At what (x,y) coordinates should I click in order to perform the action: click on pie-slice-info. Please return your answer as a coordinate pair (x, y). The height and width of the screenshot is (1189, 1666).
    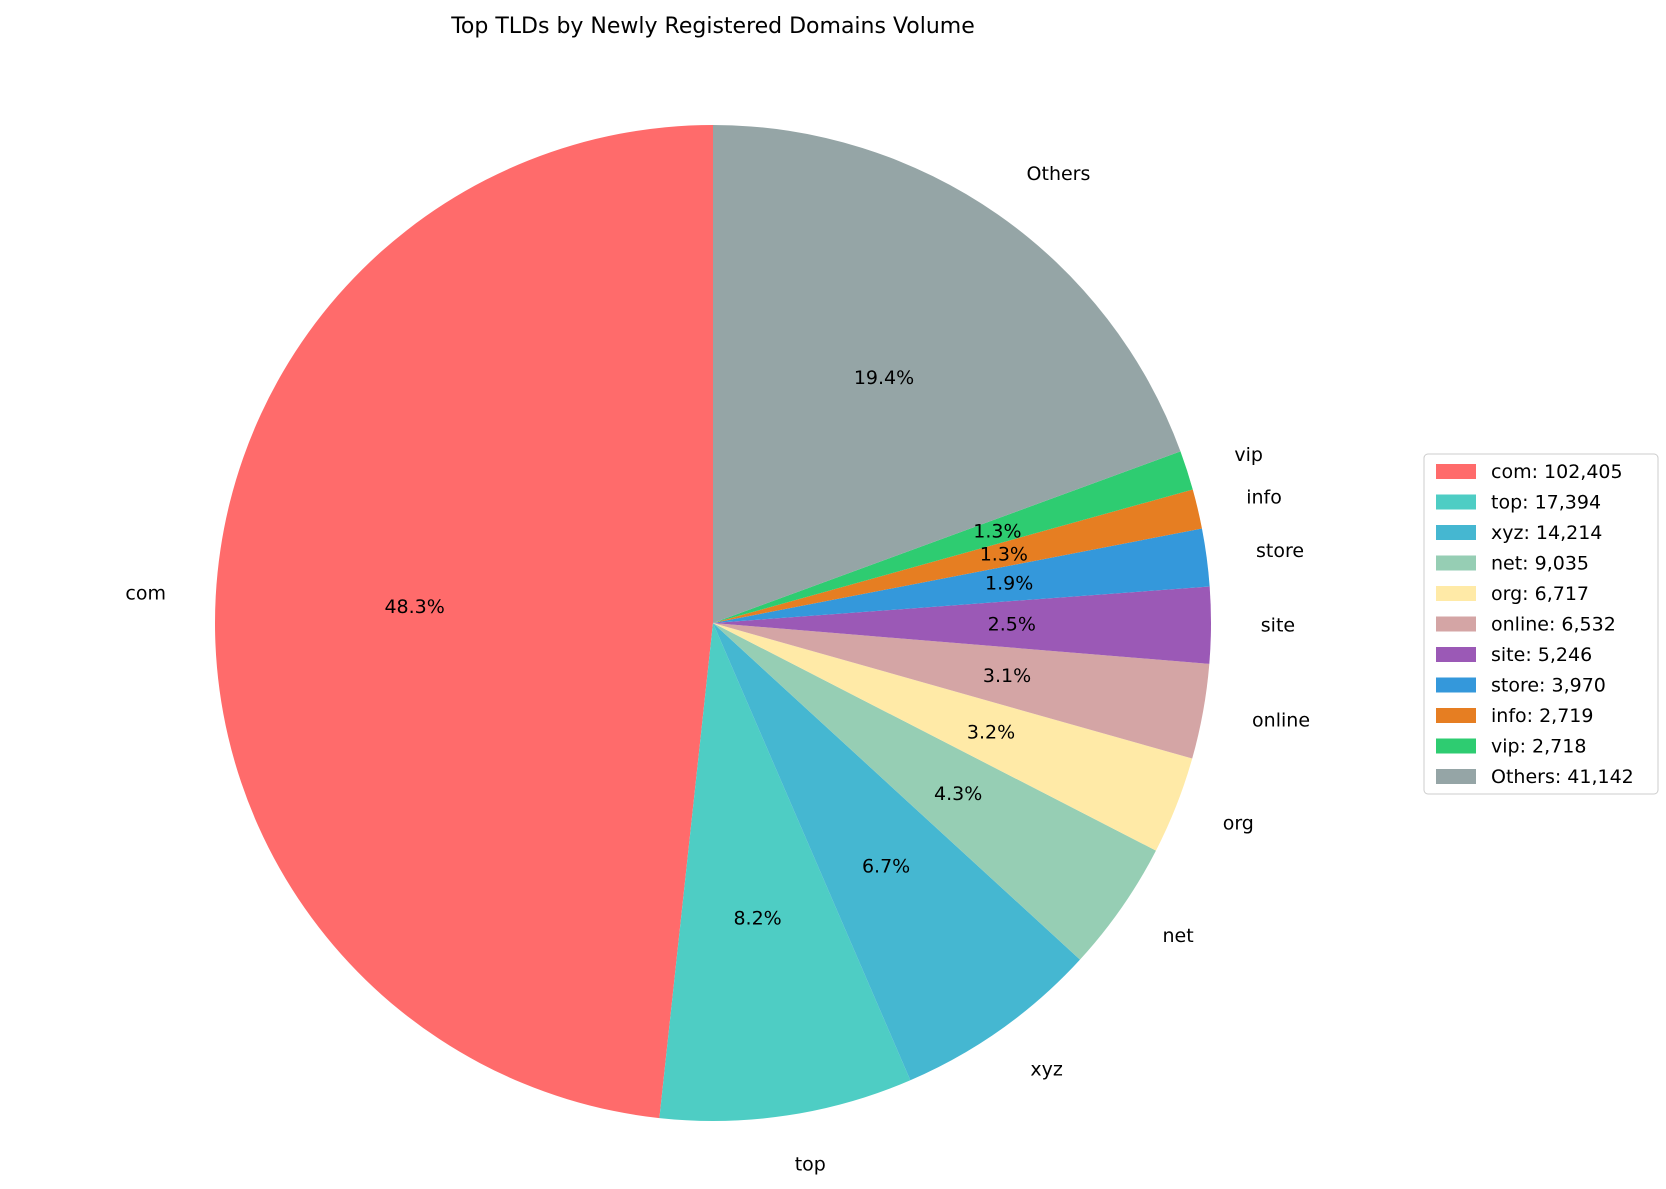
    Looking at the image, I should click on (957, 556).